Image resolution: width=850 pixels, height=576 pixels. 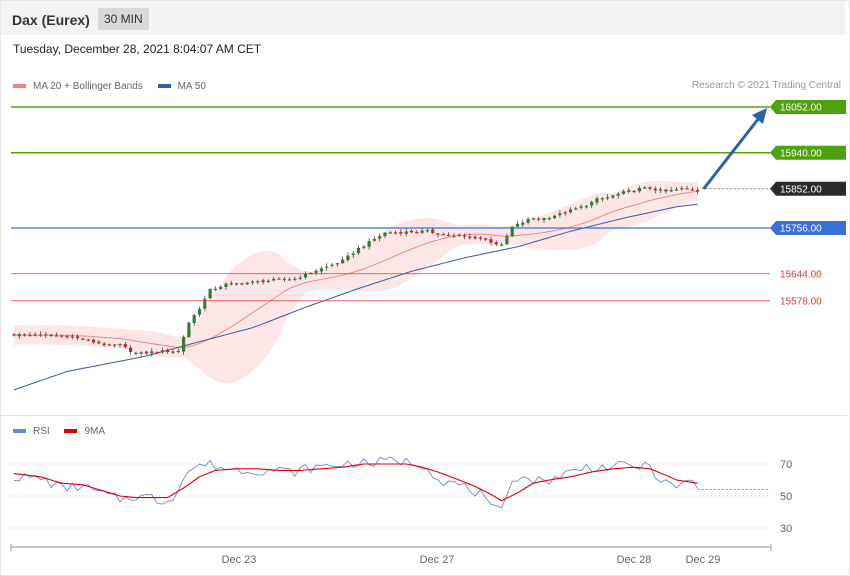 What do you see at coordinates (759, 116) in the screenshot?
I see `projection-arrow-head` at bounding box center [759, 116].